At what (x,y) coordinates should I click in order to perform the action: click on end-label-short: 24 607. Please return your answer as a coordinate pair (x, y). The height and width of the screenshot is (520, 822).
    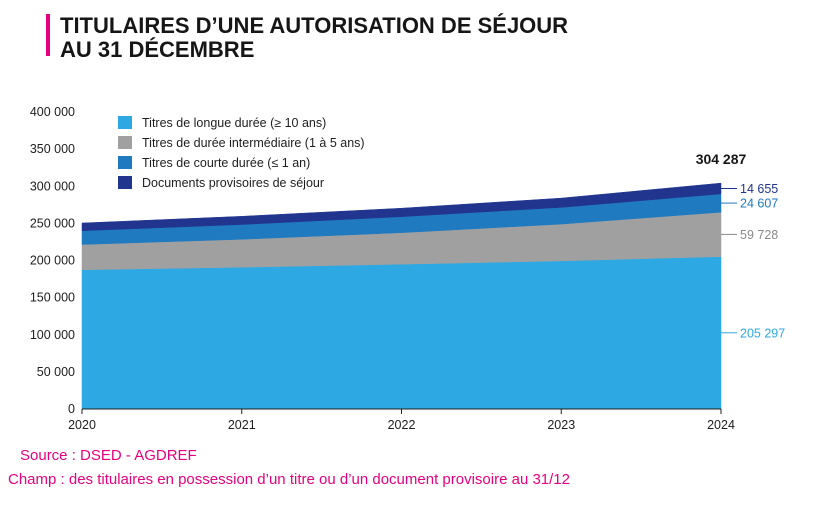
    Looking at the image, I should click on (759, 204).